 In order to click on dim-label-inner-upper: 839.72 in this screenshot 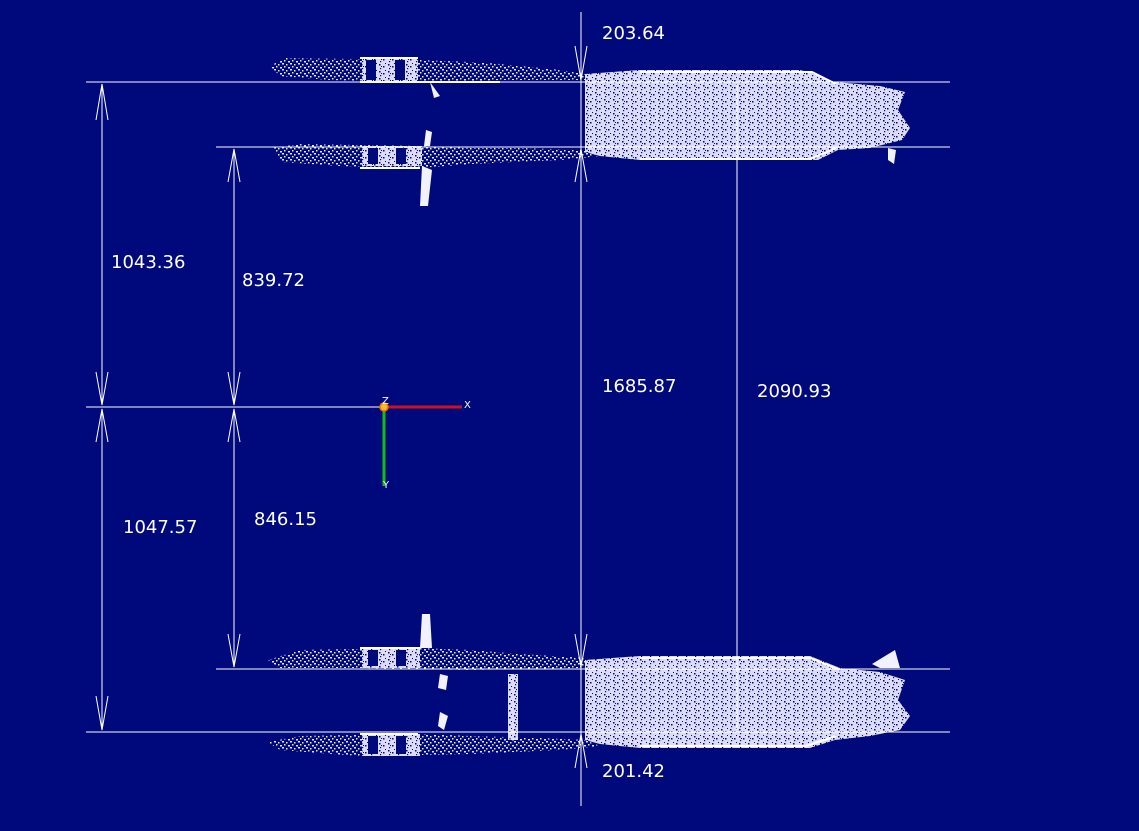, I will do `click(273, 280)`.